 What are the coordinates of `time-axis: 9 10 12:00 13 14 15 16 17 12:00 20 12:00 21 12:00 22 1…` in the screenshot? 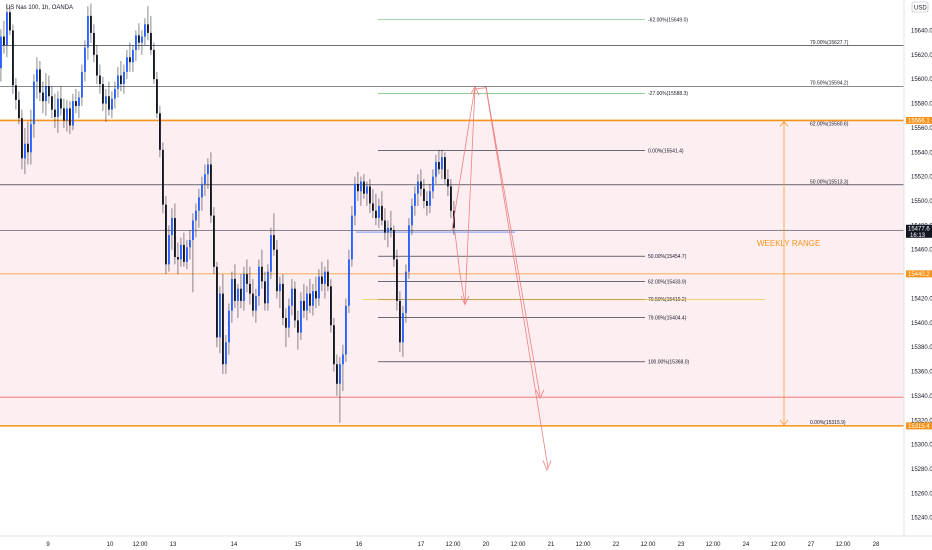 It's located at (466, 541).